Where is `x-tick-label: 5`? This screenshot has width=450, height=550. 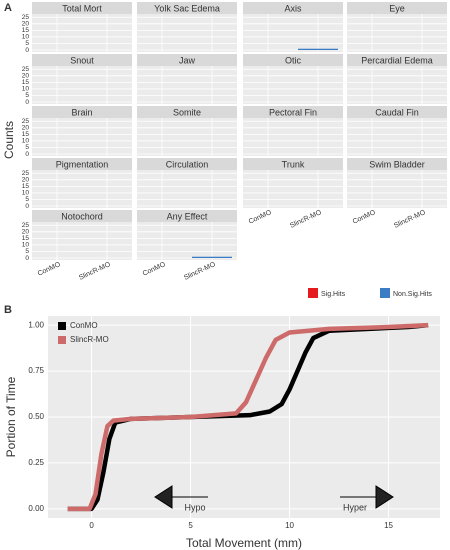
x-tick-label: 5 is located at coordinates (190, 525).